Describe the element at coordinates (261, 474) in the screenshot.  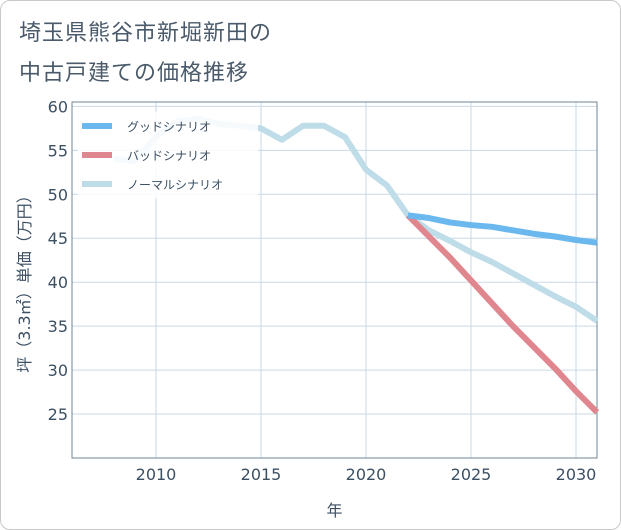
I see `x-tick-label: 2015` at that location.